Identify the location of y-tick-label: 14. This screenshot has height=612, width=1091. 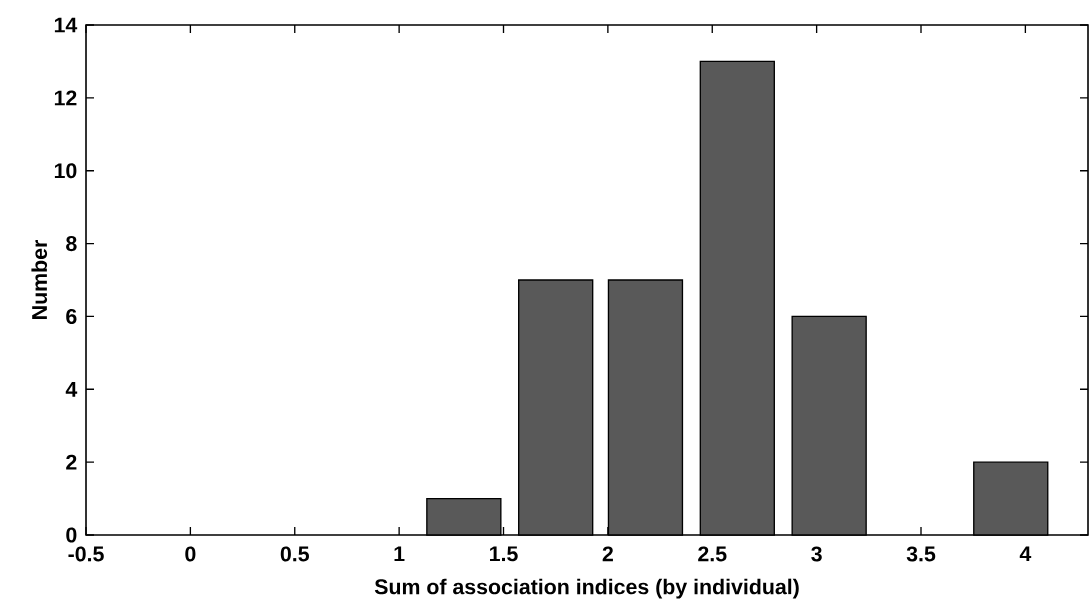
(66, 25).